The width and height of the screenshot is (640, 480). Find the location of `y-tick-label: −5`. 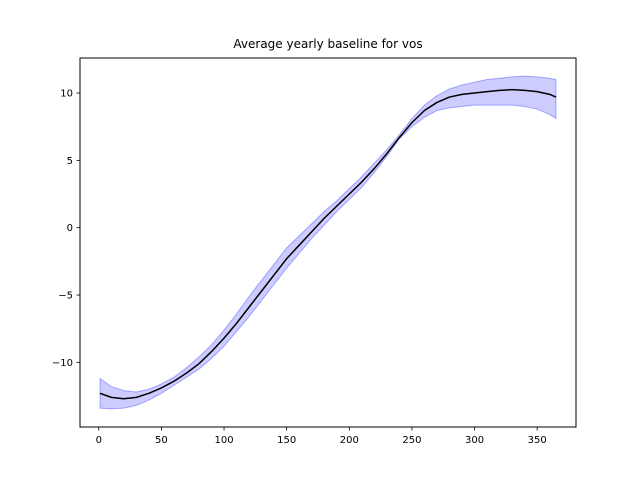

y-tick-label: −5 is located at coordinates (65, 296).